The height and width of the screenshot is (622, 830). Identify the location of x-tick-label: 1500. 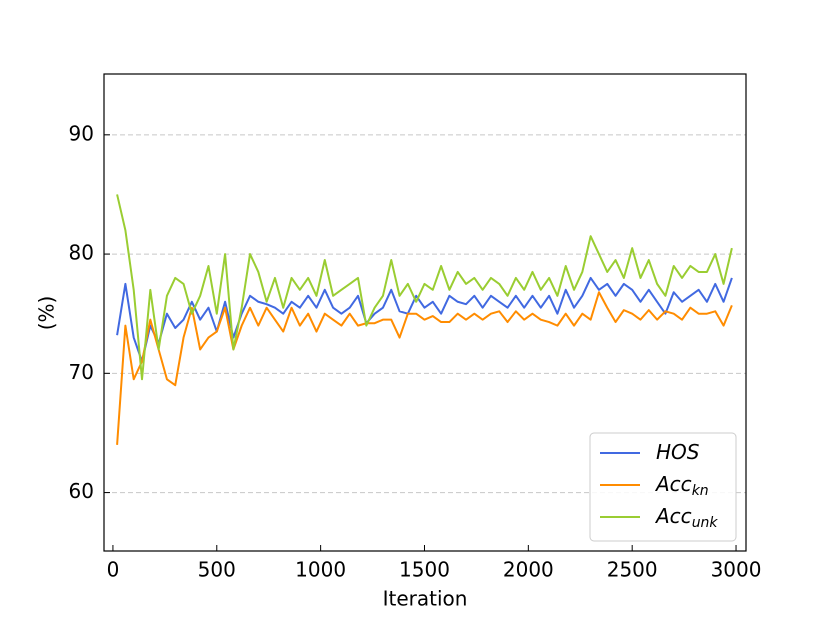
(424, 570).